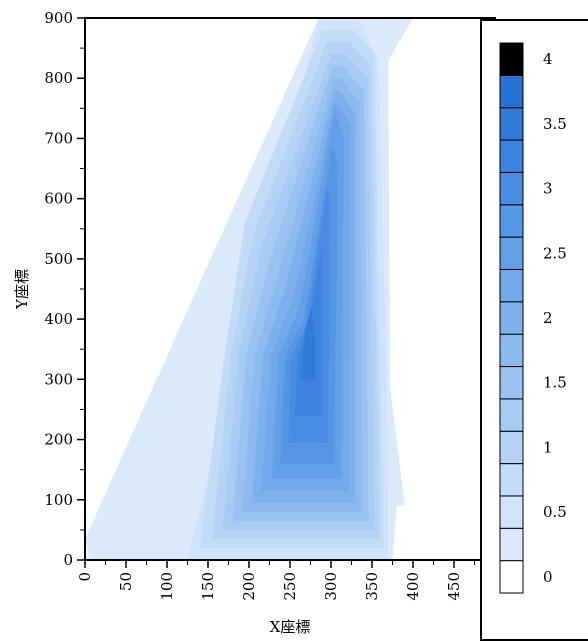 This screenshot has height=641, width=588. Describe the element at coordinates (555, 253) in the screenshot. I see `colorbar-label: 2.5` at that location.